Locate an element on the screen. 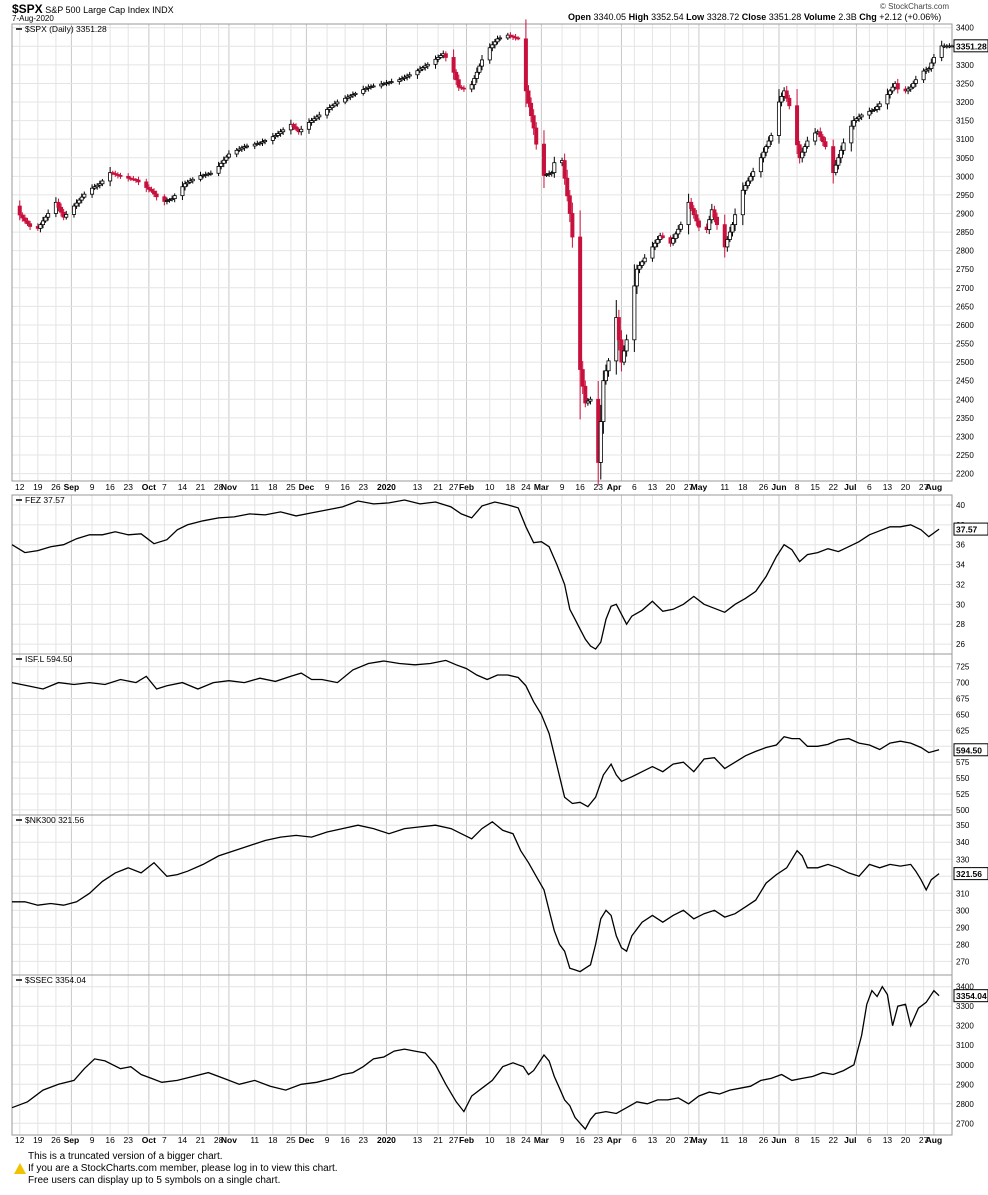 This screenshot has width=988, height=1195. x-tick-label: Mar is located at coordinates (542, 487).